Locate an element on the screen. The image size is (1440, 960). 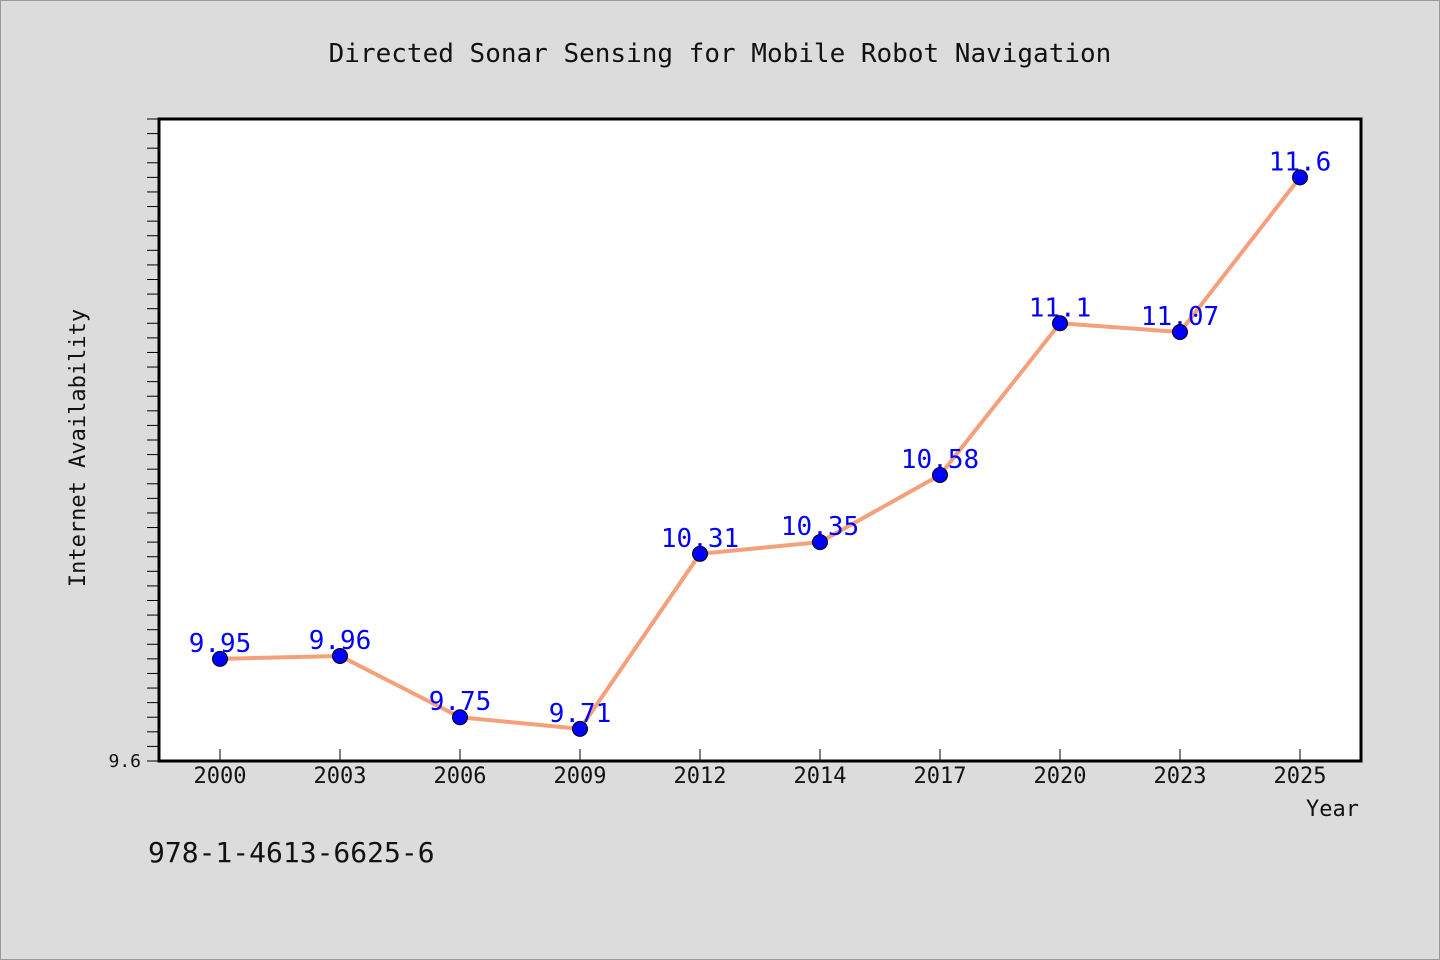
x-tick-label: 2009 is located at coordinates (580, 776).